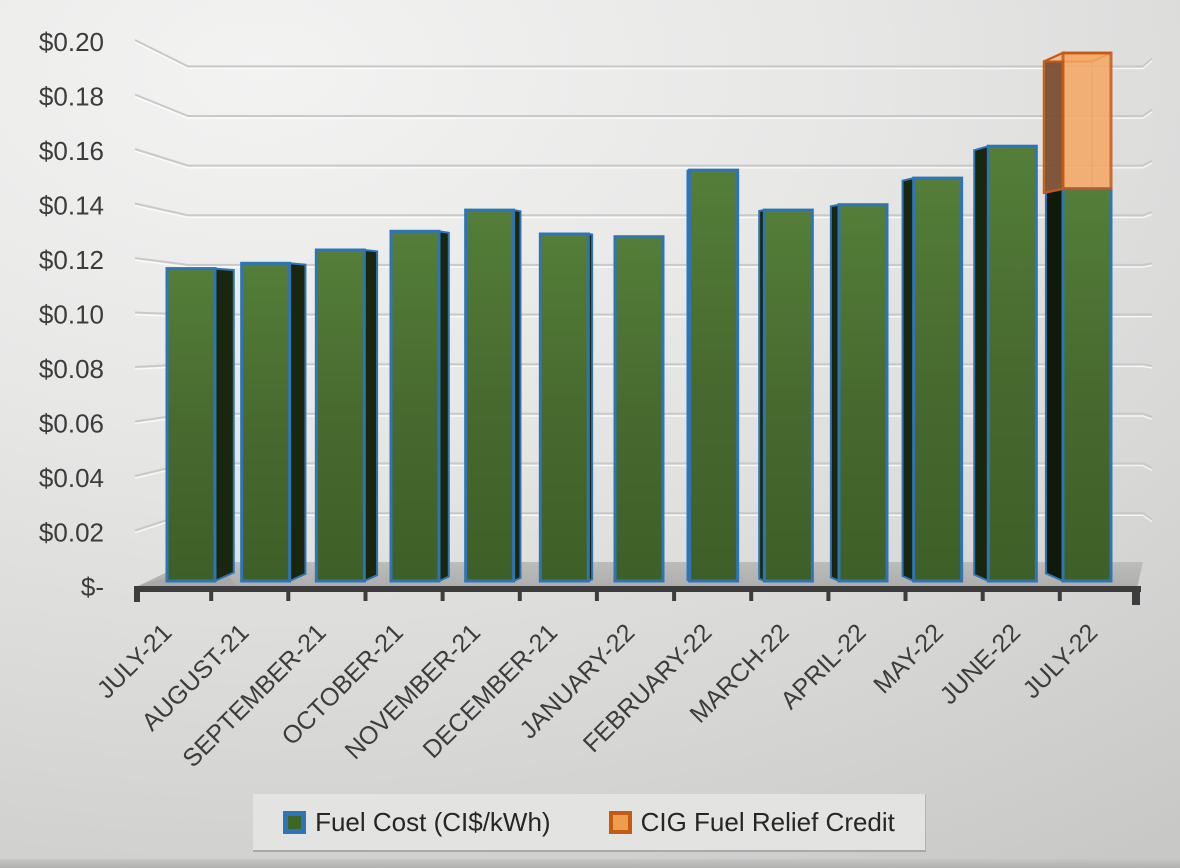 This screenshot has height=868, width=1180. Describe the element at coordinates (1136, 595) in the screenshot. I see `x-axis-right-cap` at that location.